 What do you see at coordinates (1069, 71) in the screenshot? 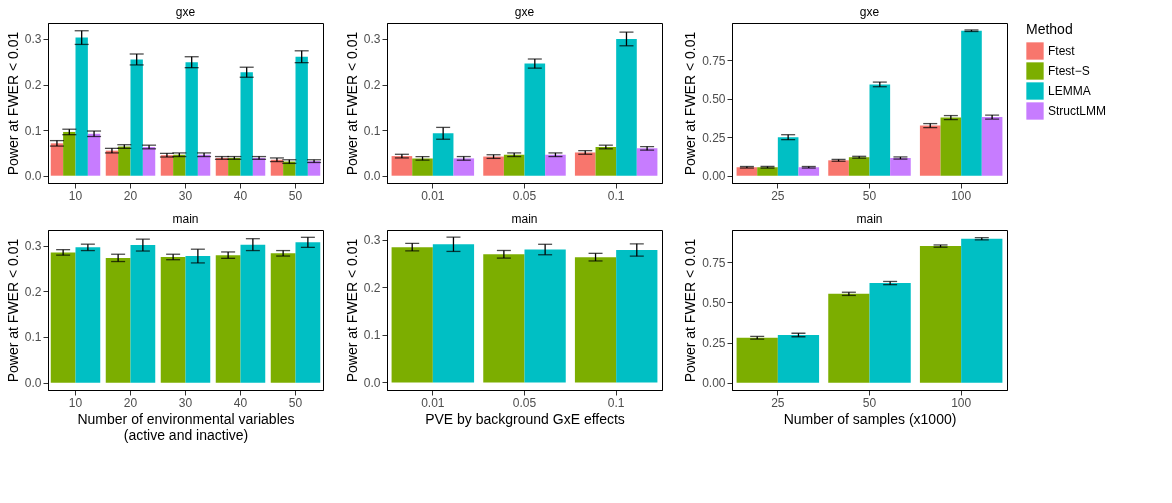
I see `legend-label: Ftest−S` at bounding box center [1069, 71].